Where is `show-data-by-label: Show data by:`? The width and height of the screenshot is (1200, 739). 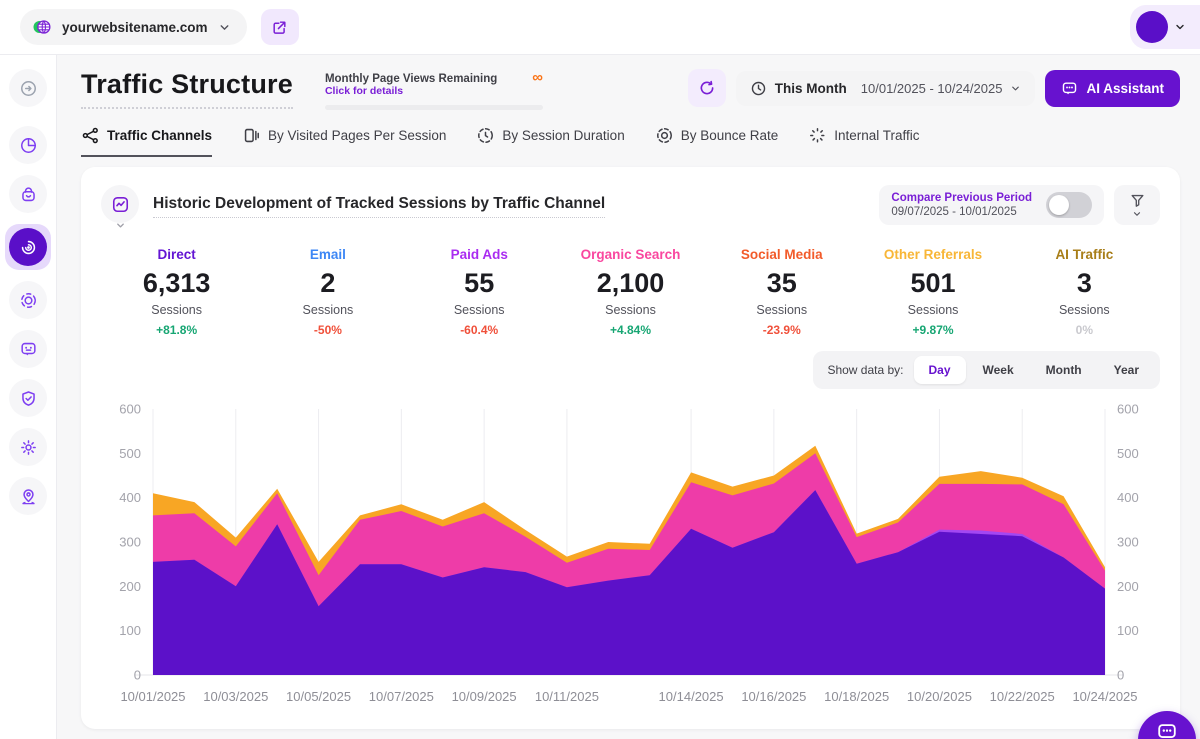
show-data-by-label: Show data by: is located at coordinates (865, 370).